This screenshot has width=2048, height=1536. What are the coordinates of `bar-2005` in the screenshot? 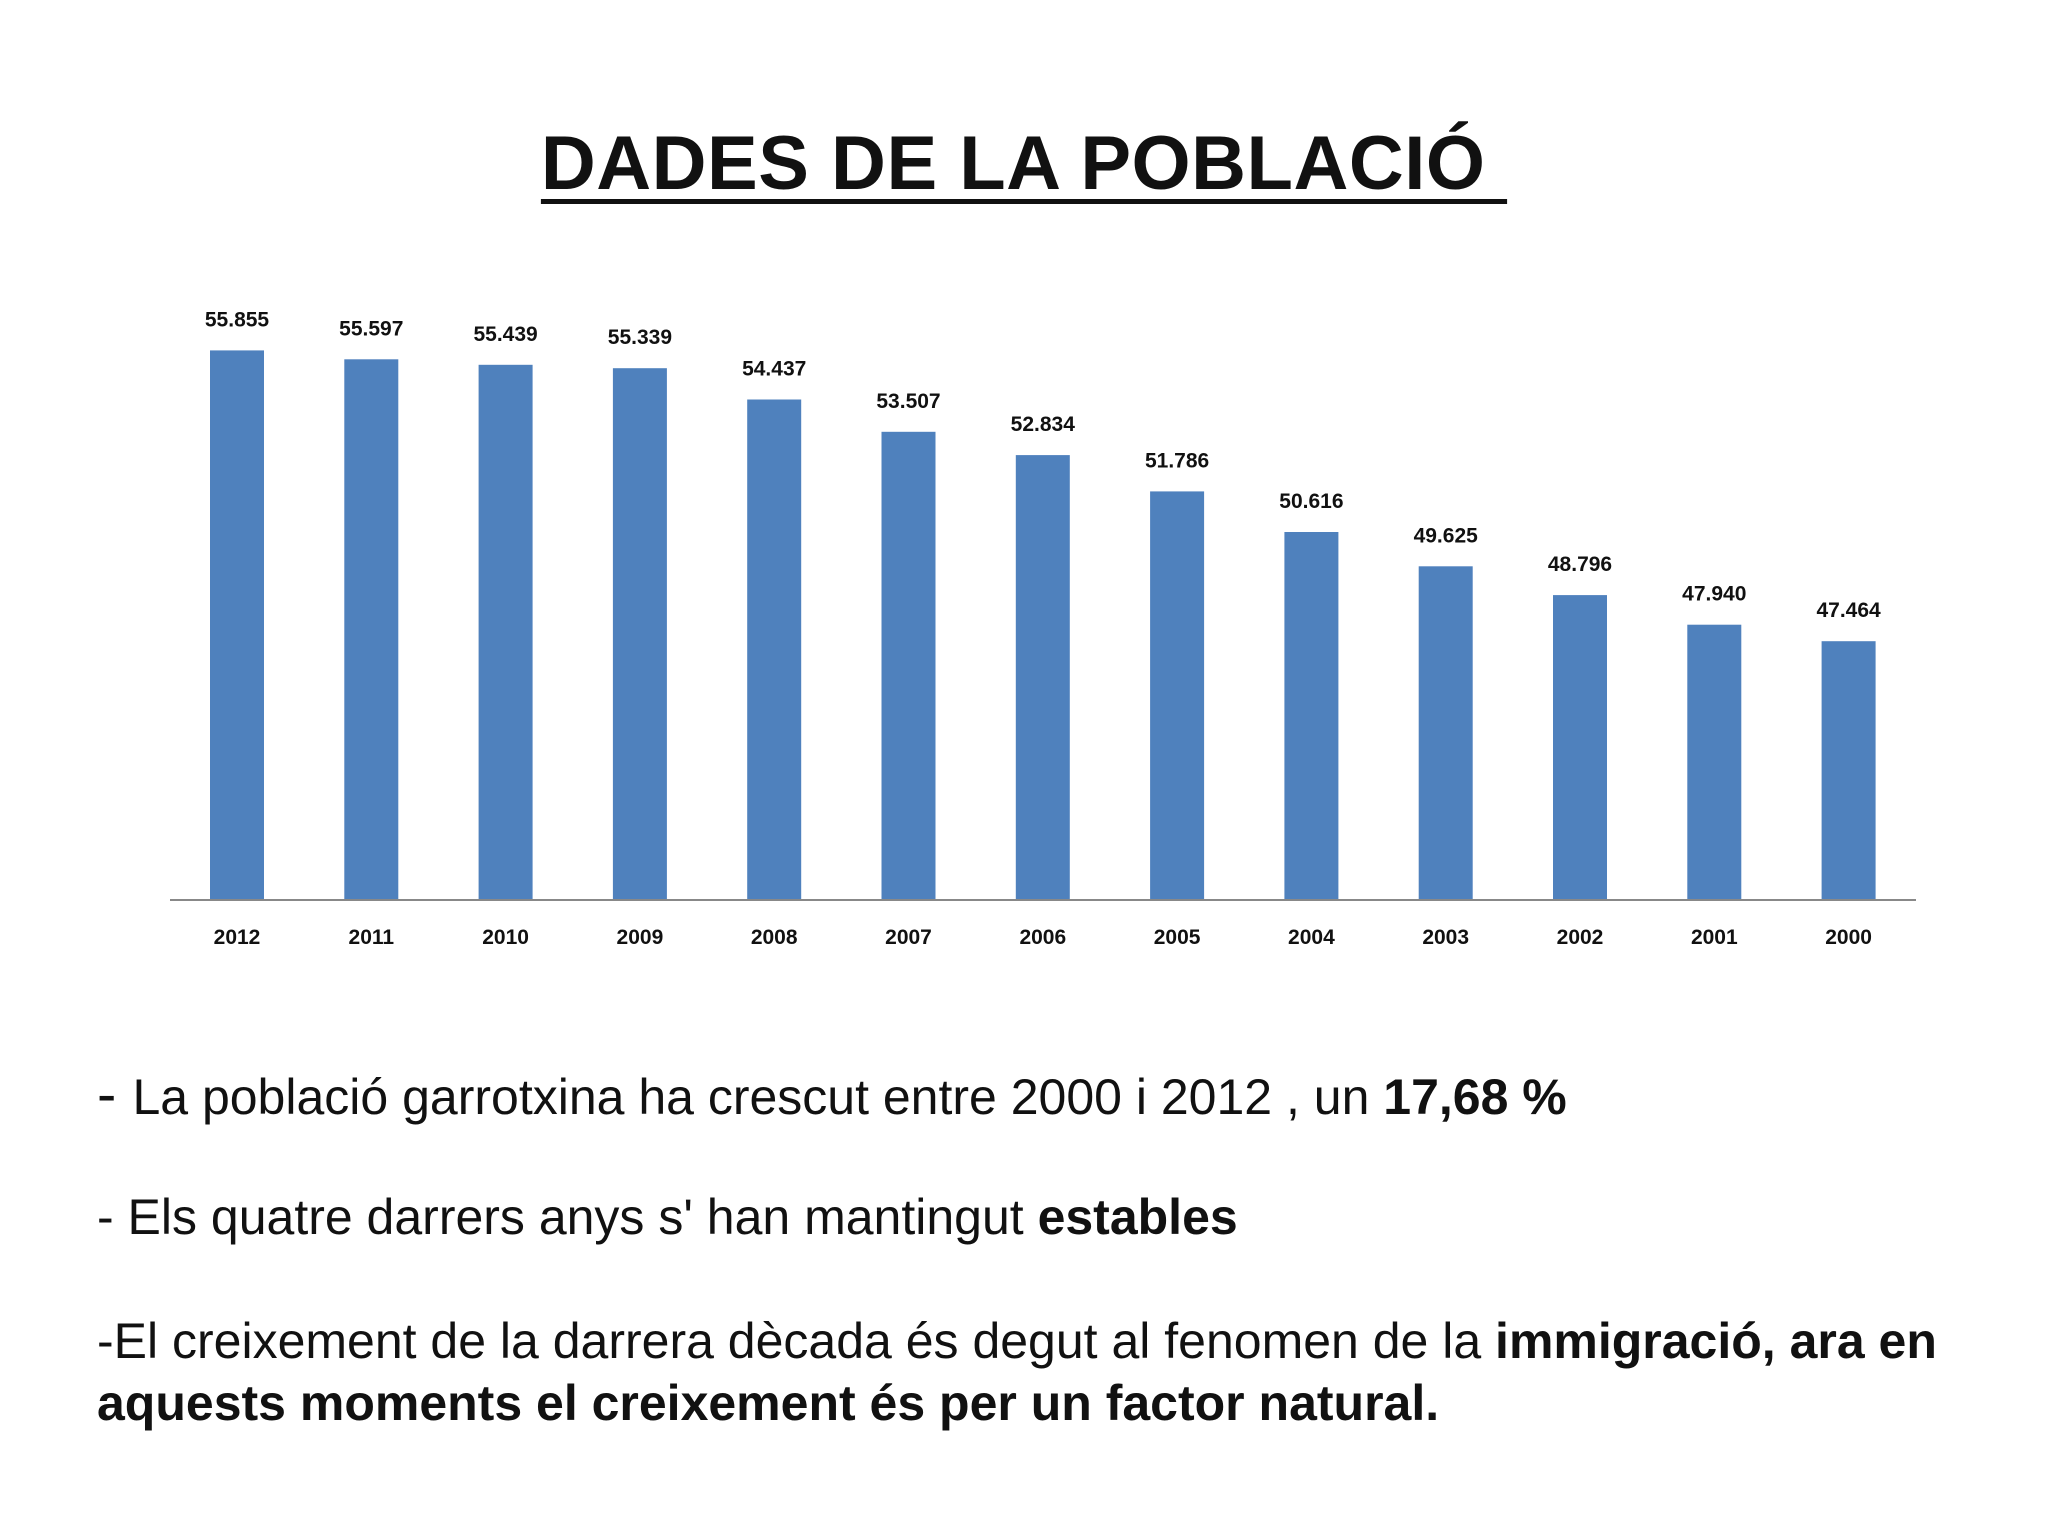 It's located at (1177, 695).